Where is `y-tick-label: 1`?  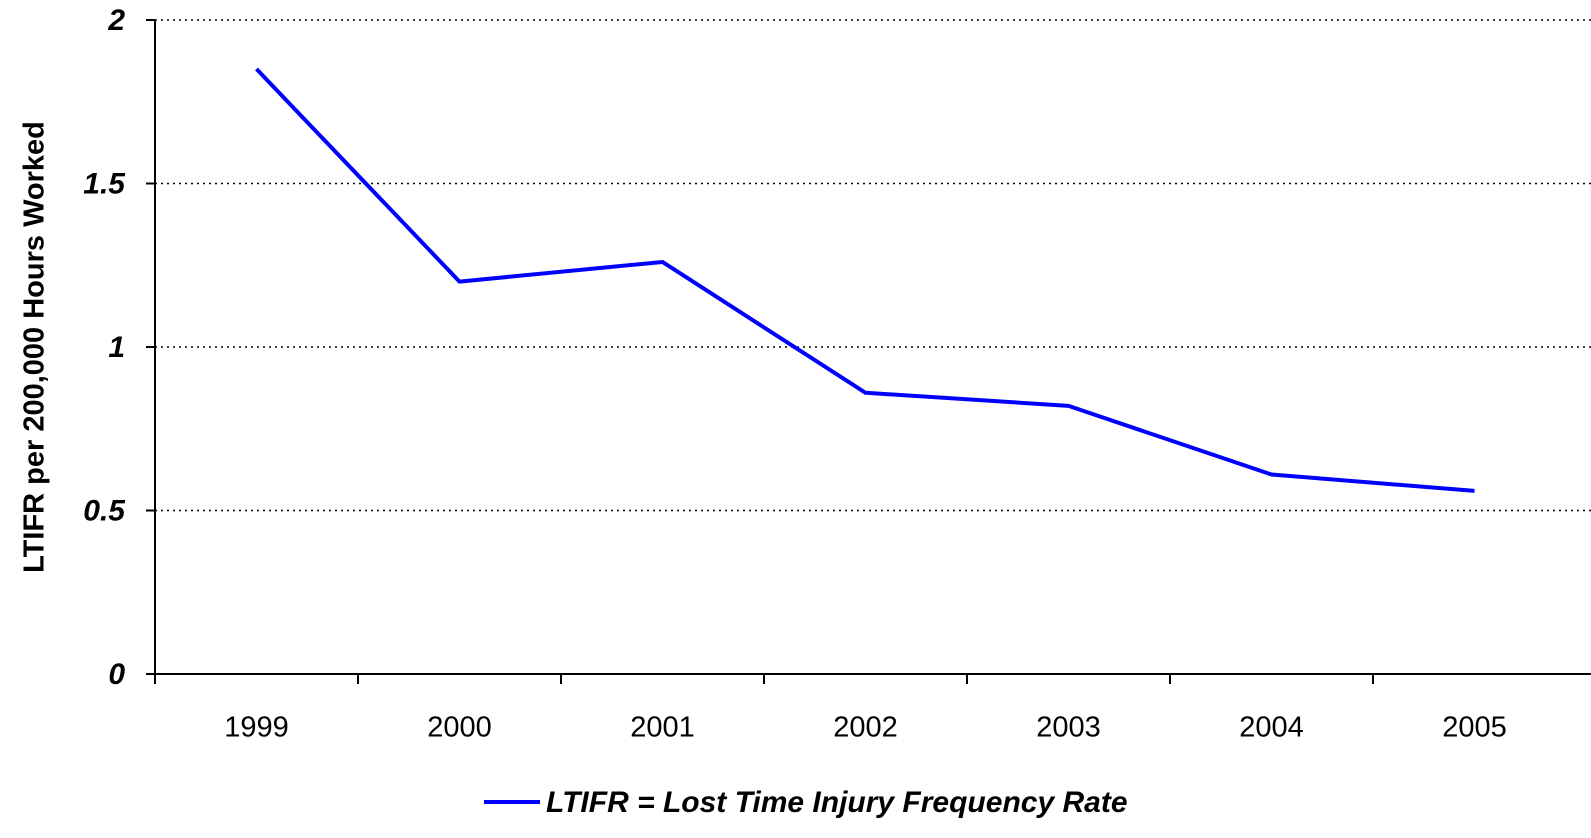 y-tick-label: 1 is located at coordinates (116, 347).